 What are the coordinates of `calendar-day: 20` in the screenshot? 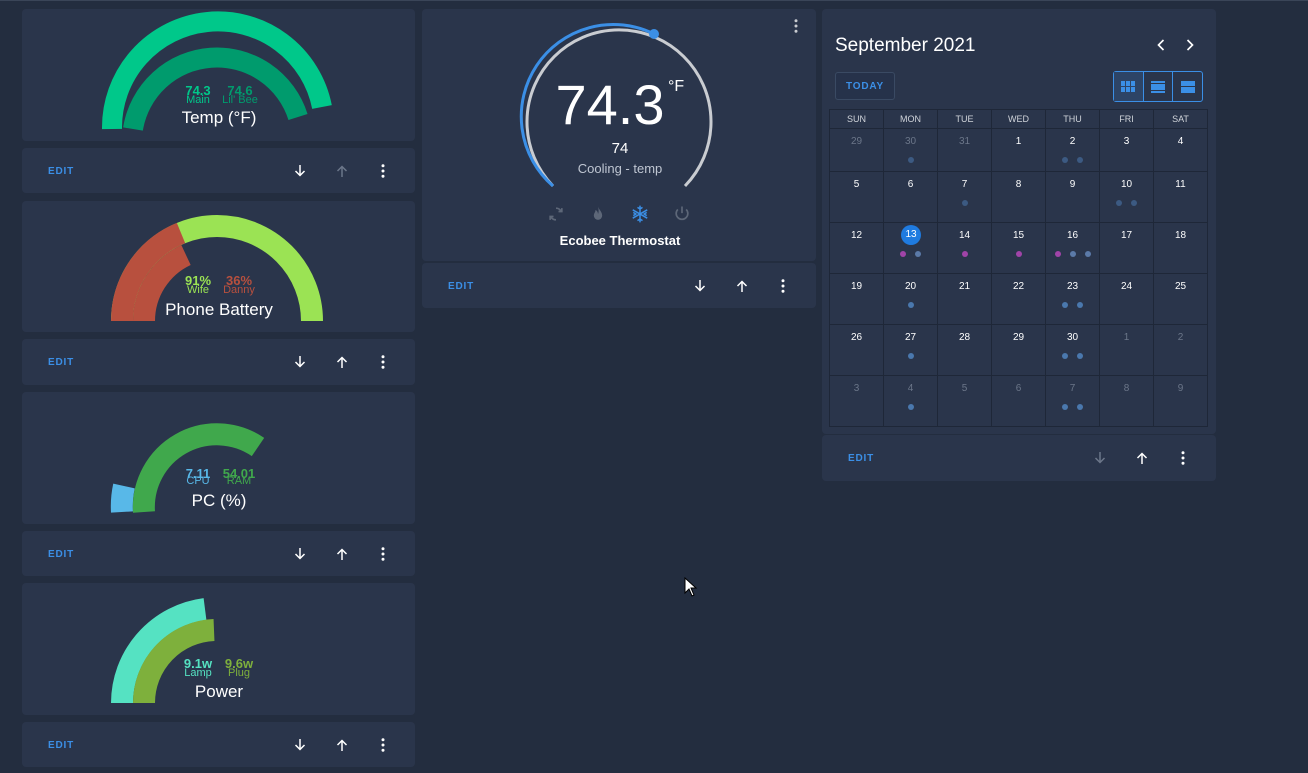 It's located at (911, 299).